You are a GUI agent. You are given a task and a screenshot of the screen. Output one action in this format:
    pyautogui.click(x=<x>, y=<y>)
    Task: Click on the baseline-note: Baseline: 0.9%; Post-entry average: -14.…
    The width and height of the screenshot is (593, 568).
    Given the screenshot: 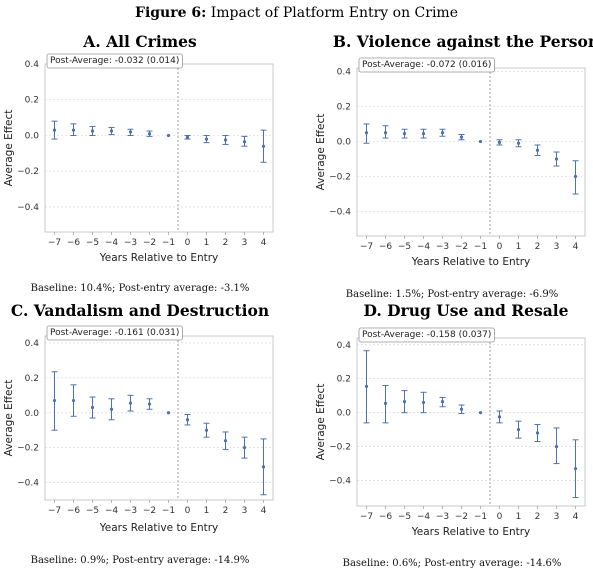 What is the action you would take?
    pyautogui.click(x=140, y=560)
    